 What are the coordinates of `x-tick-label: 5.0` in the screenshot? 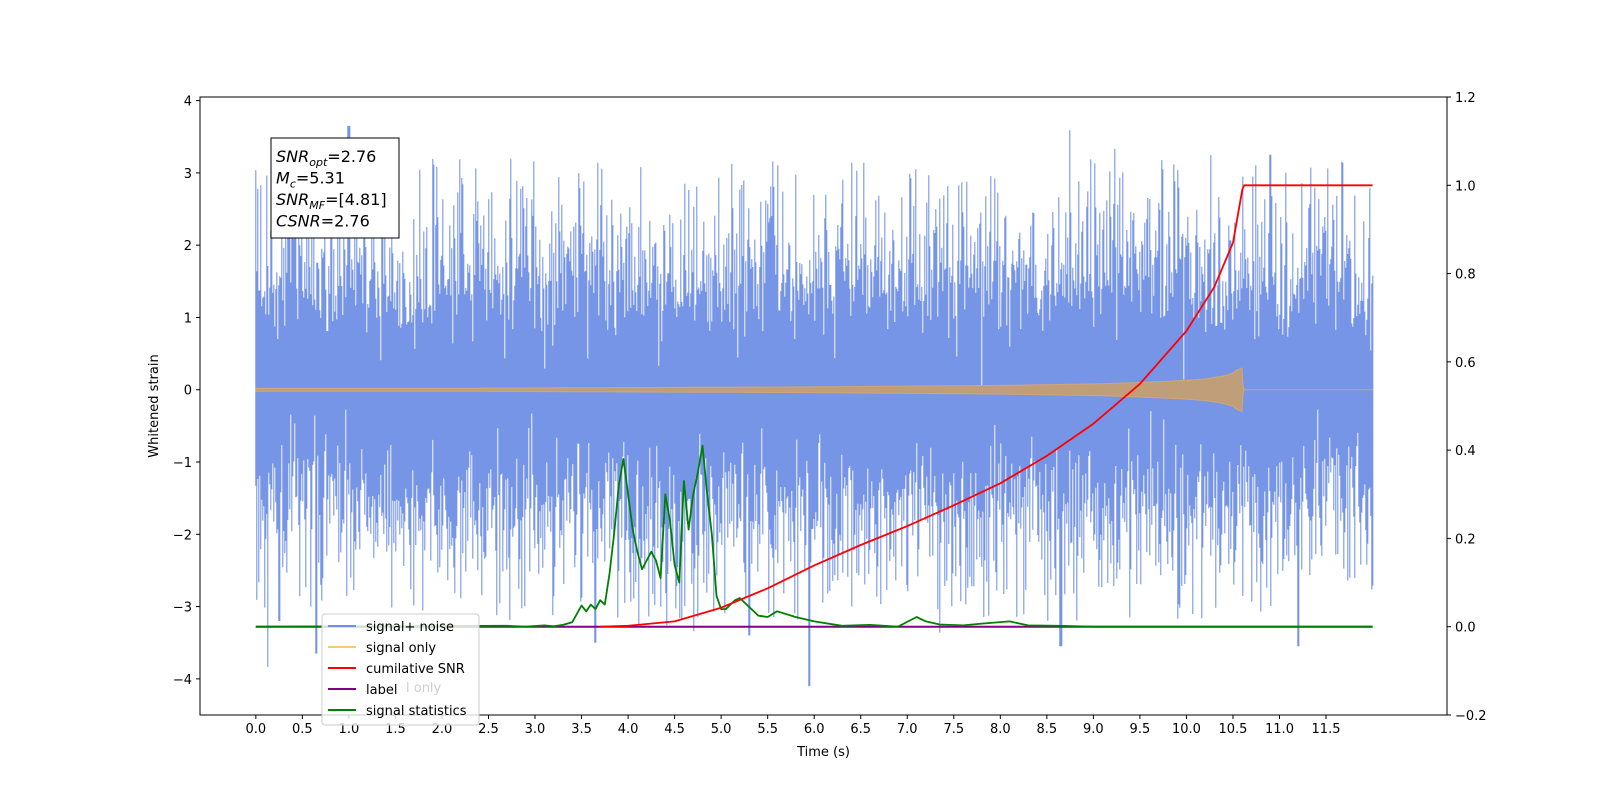 It's located at (721, 729).